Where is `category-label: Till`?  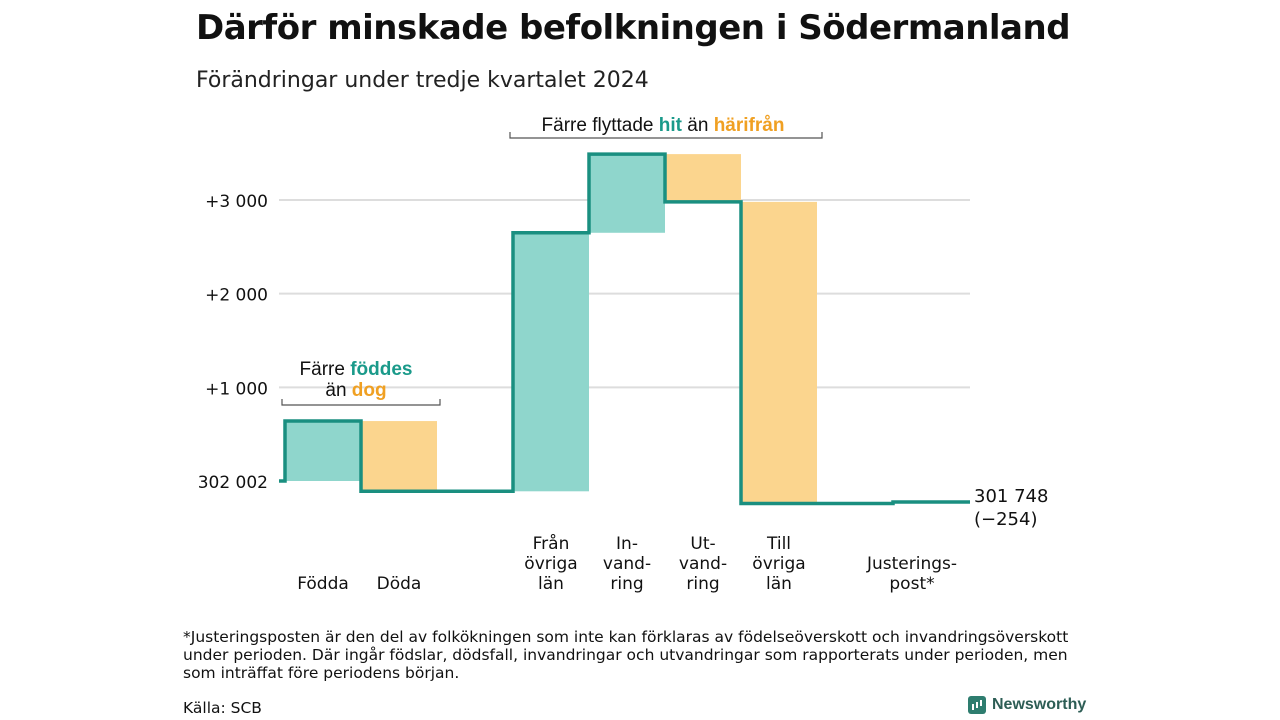
category-label: Till is located at coordinates (778, 544).